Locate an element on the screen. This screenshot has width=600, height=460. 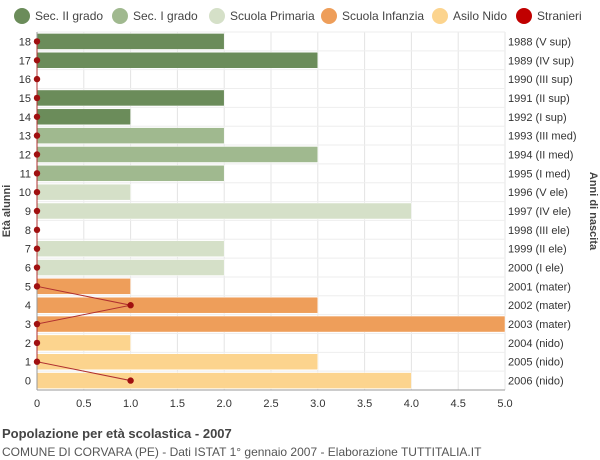
y2-tick-label: 1995 (I med) is located at coordinates (539, 174).